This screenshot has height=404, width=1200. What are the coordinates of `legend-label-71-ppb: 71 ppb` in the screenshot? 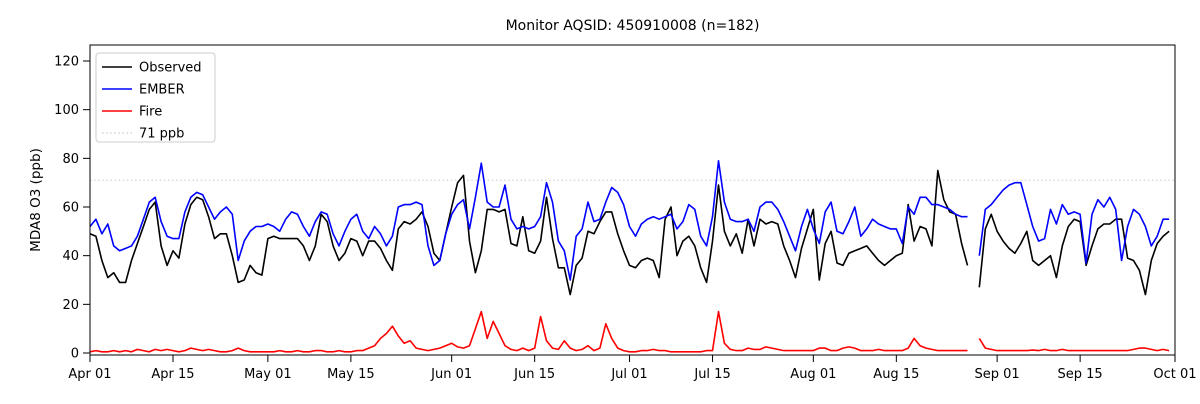 It's located at (161, 134).